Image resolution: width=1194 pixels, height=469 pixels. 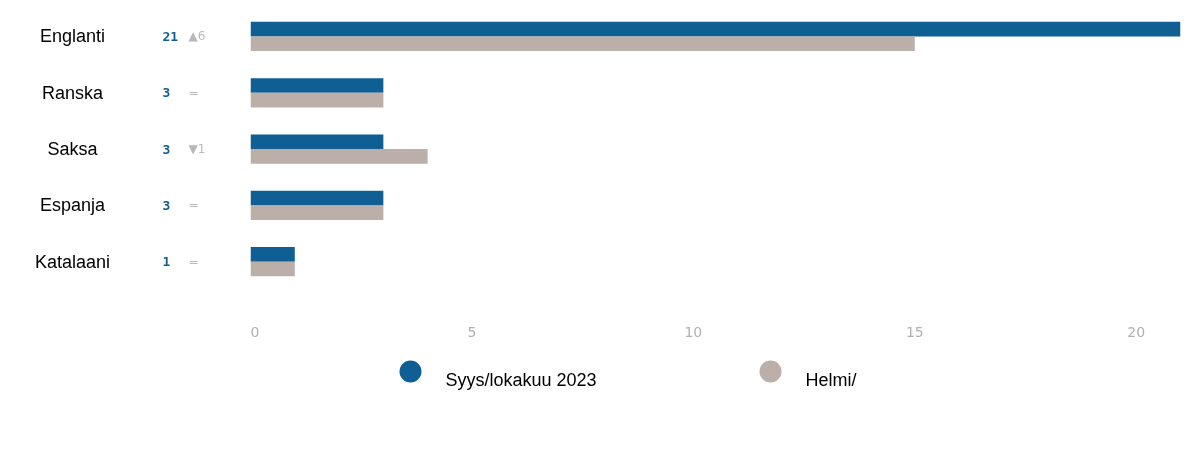 What do you see at coordinates (72, 92) in the screenshot?
I see `y-tick-label: Ranska` at bounding box center [72, 92].